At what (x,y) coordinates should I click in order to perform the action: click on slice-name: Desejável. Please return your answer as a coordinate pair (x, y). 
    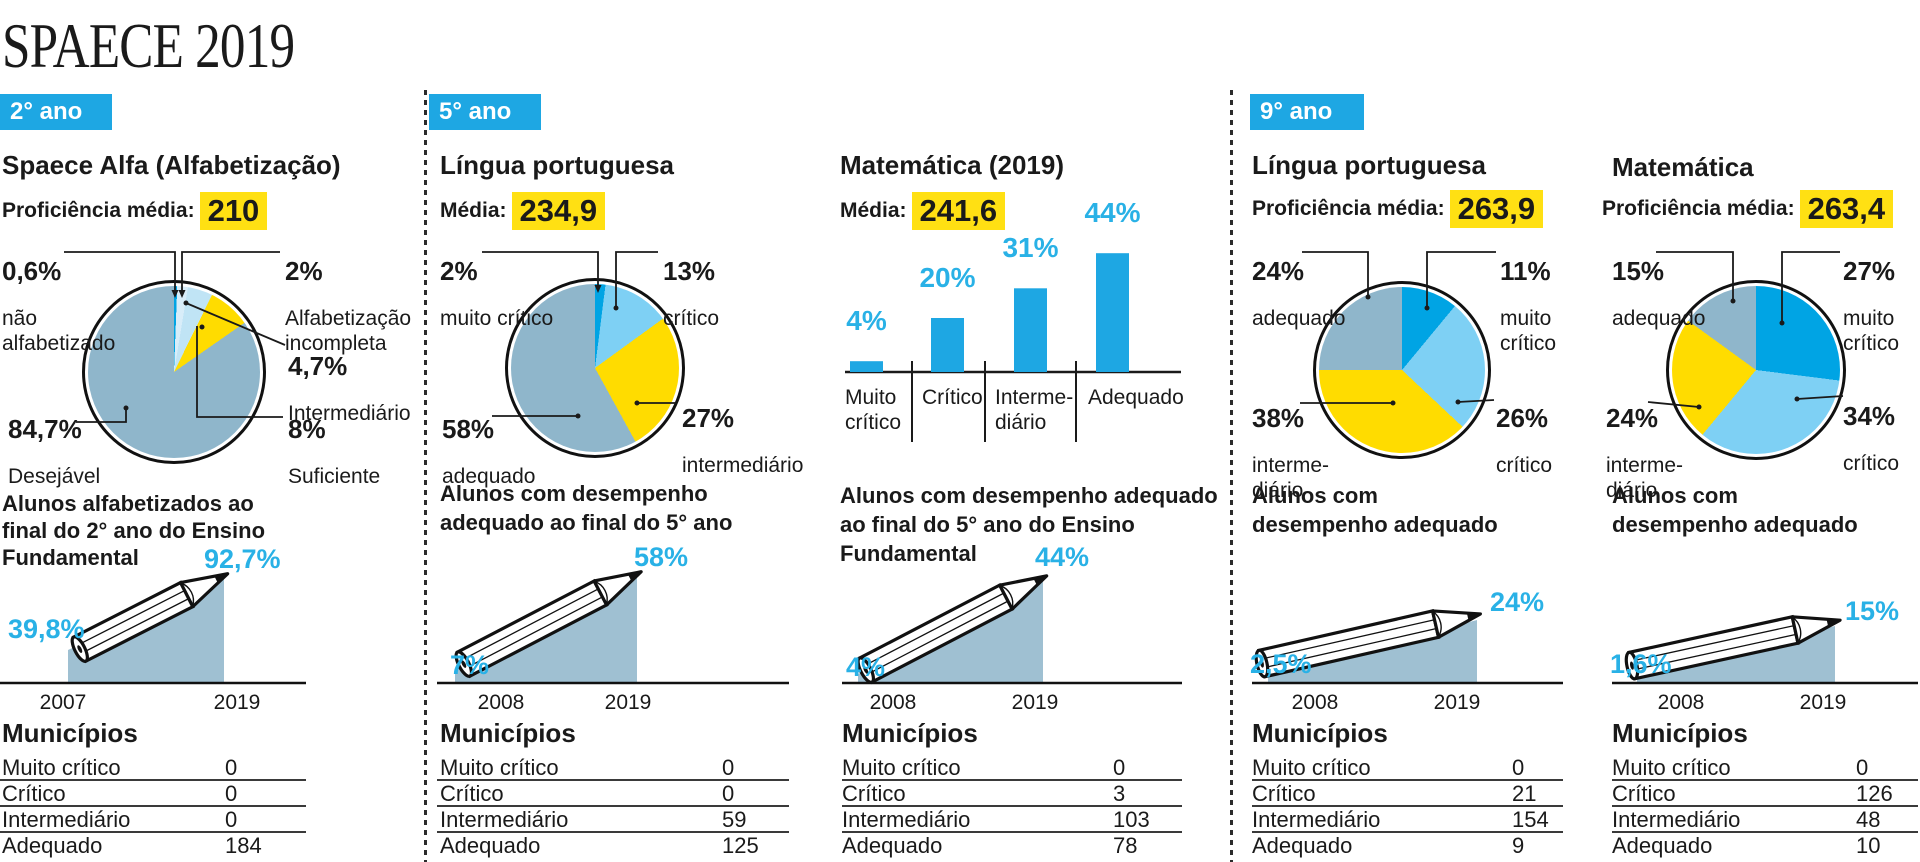
    Looking at the image, I should click on (54, 476).